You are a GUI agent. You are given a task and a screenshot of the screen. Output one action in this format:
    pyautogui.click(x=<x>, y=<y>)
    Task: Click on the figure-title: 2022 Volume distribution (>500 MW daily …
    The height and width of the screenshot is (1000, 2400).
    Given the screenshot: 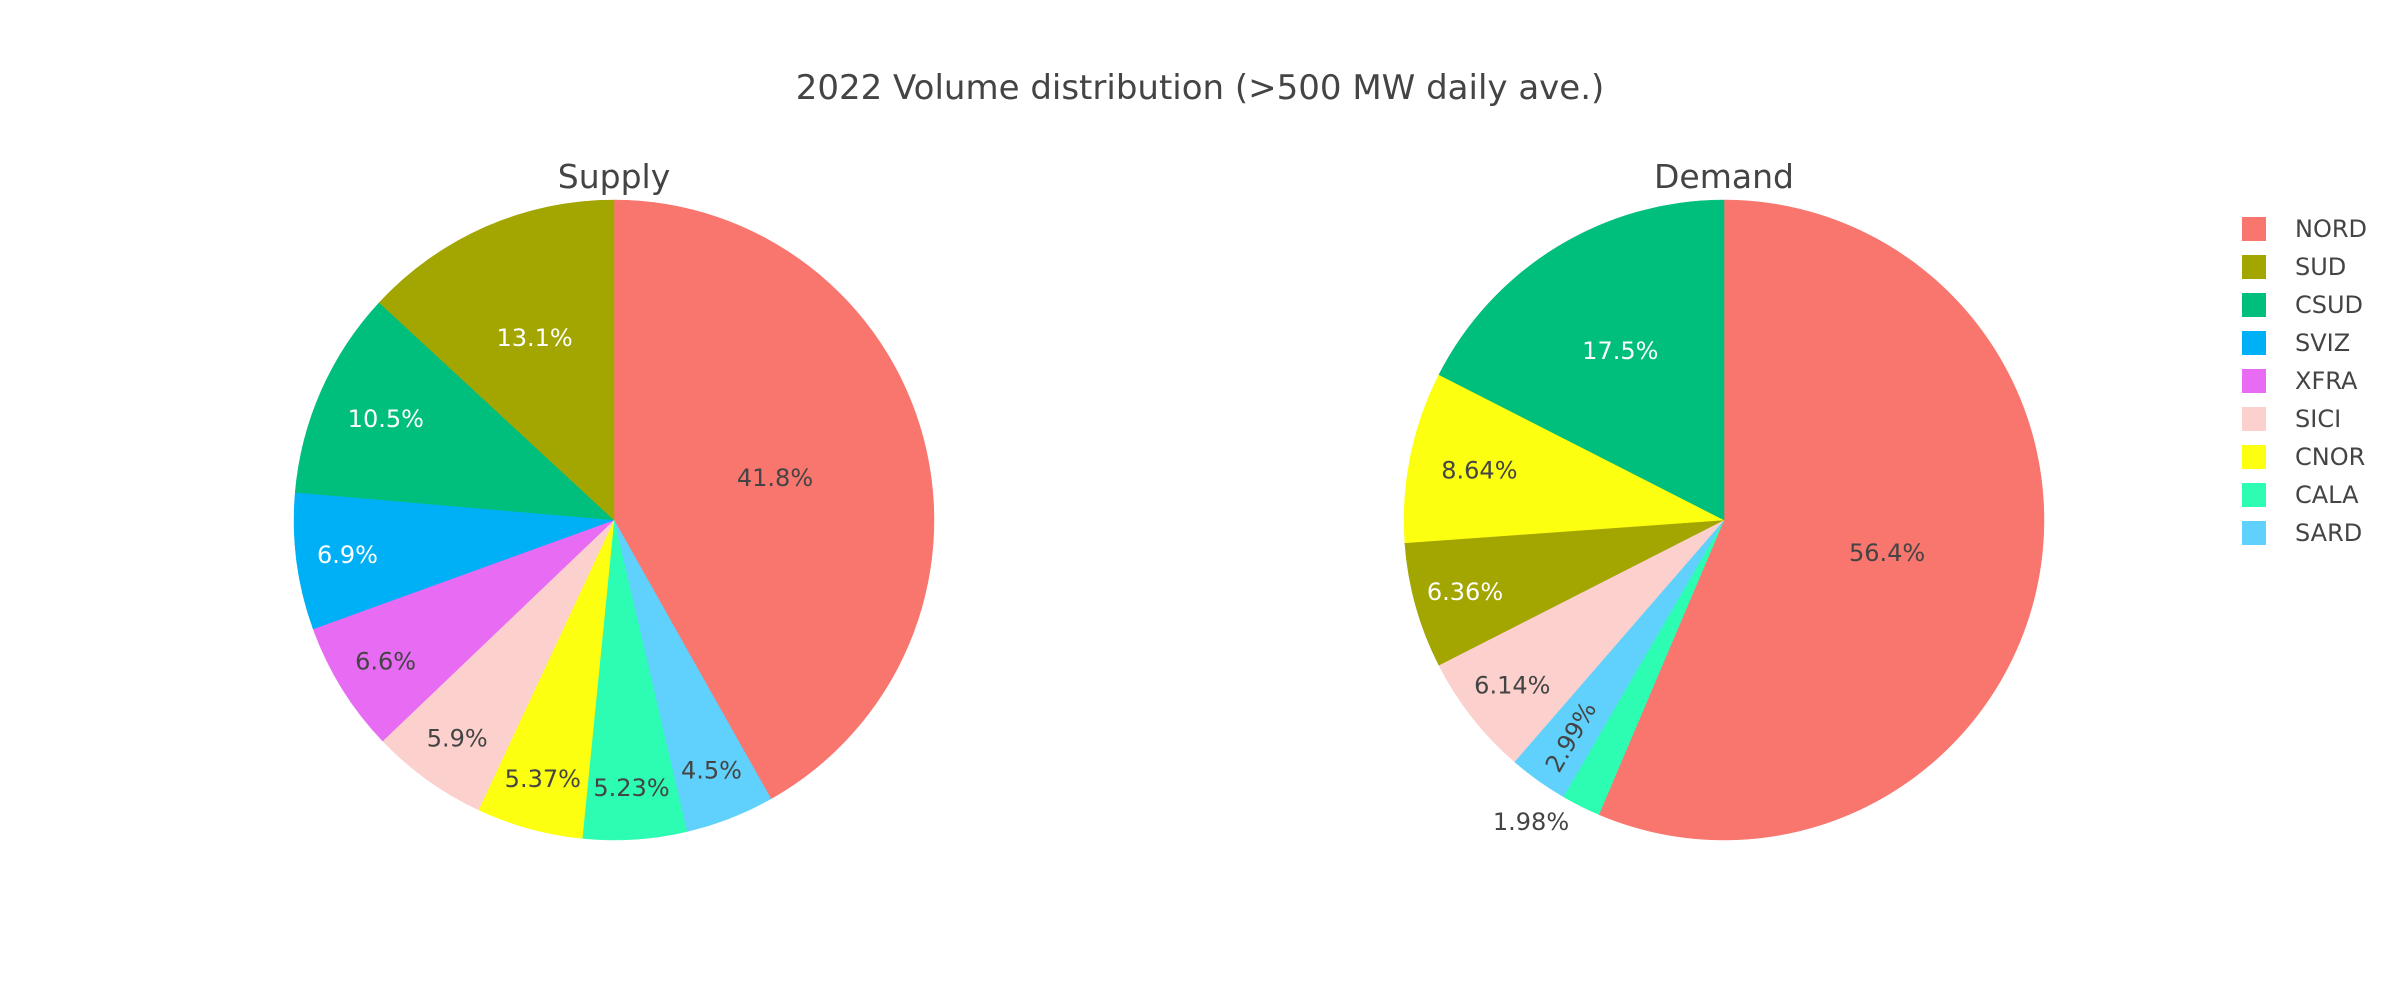 What is the action you would take?
    pyautogui.click(x=1200, y=88)
    